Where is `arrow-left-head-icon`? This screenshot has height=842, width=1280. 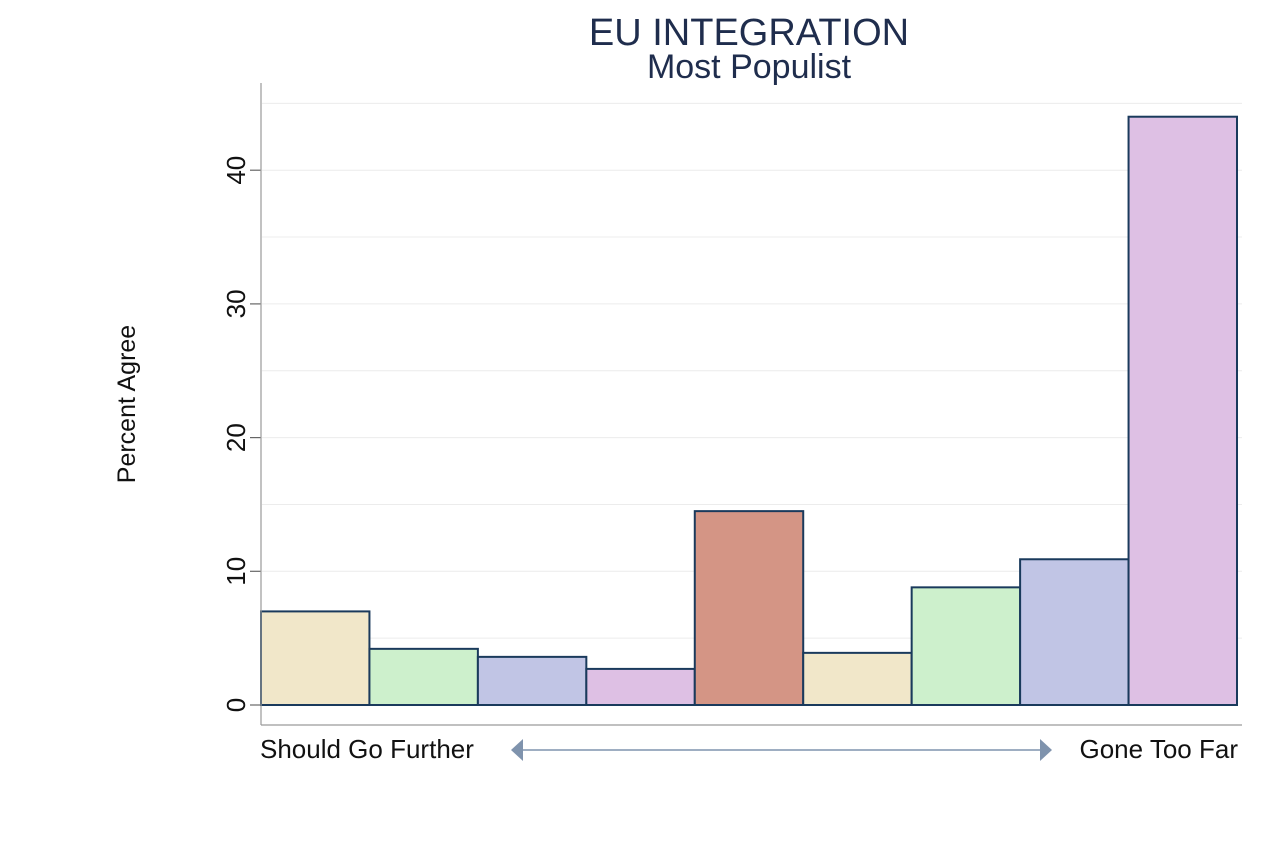 arrow-left-head-icon is located at coordinates (517, 750).